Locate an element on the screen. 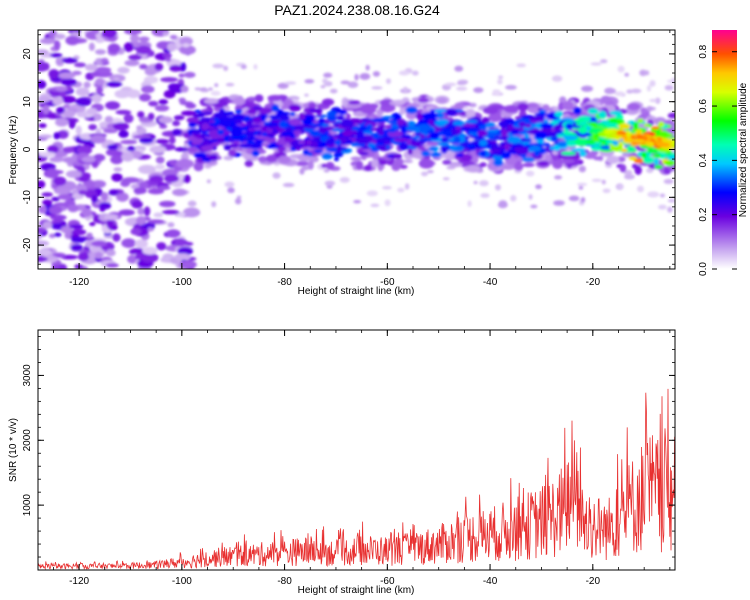 The width and height of the screenshot is (750, 600). y-tick-label: 0 is located at coordinates (27, 149).